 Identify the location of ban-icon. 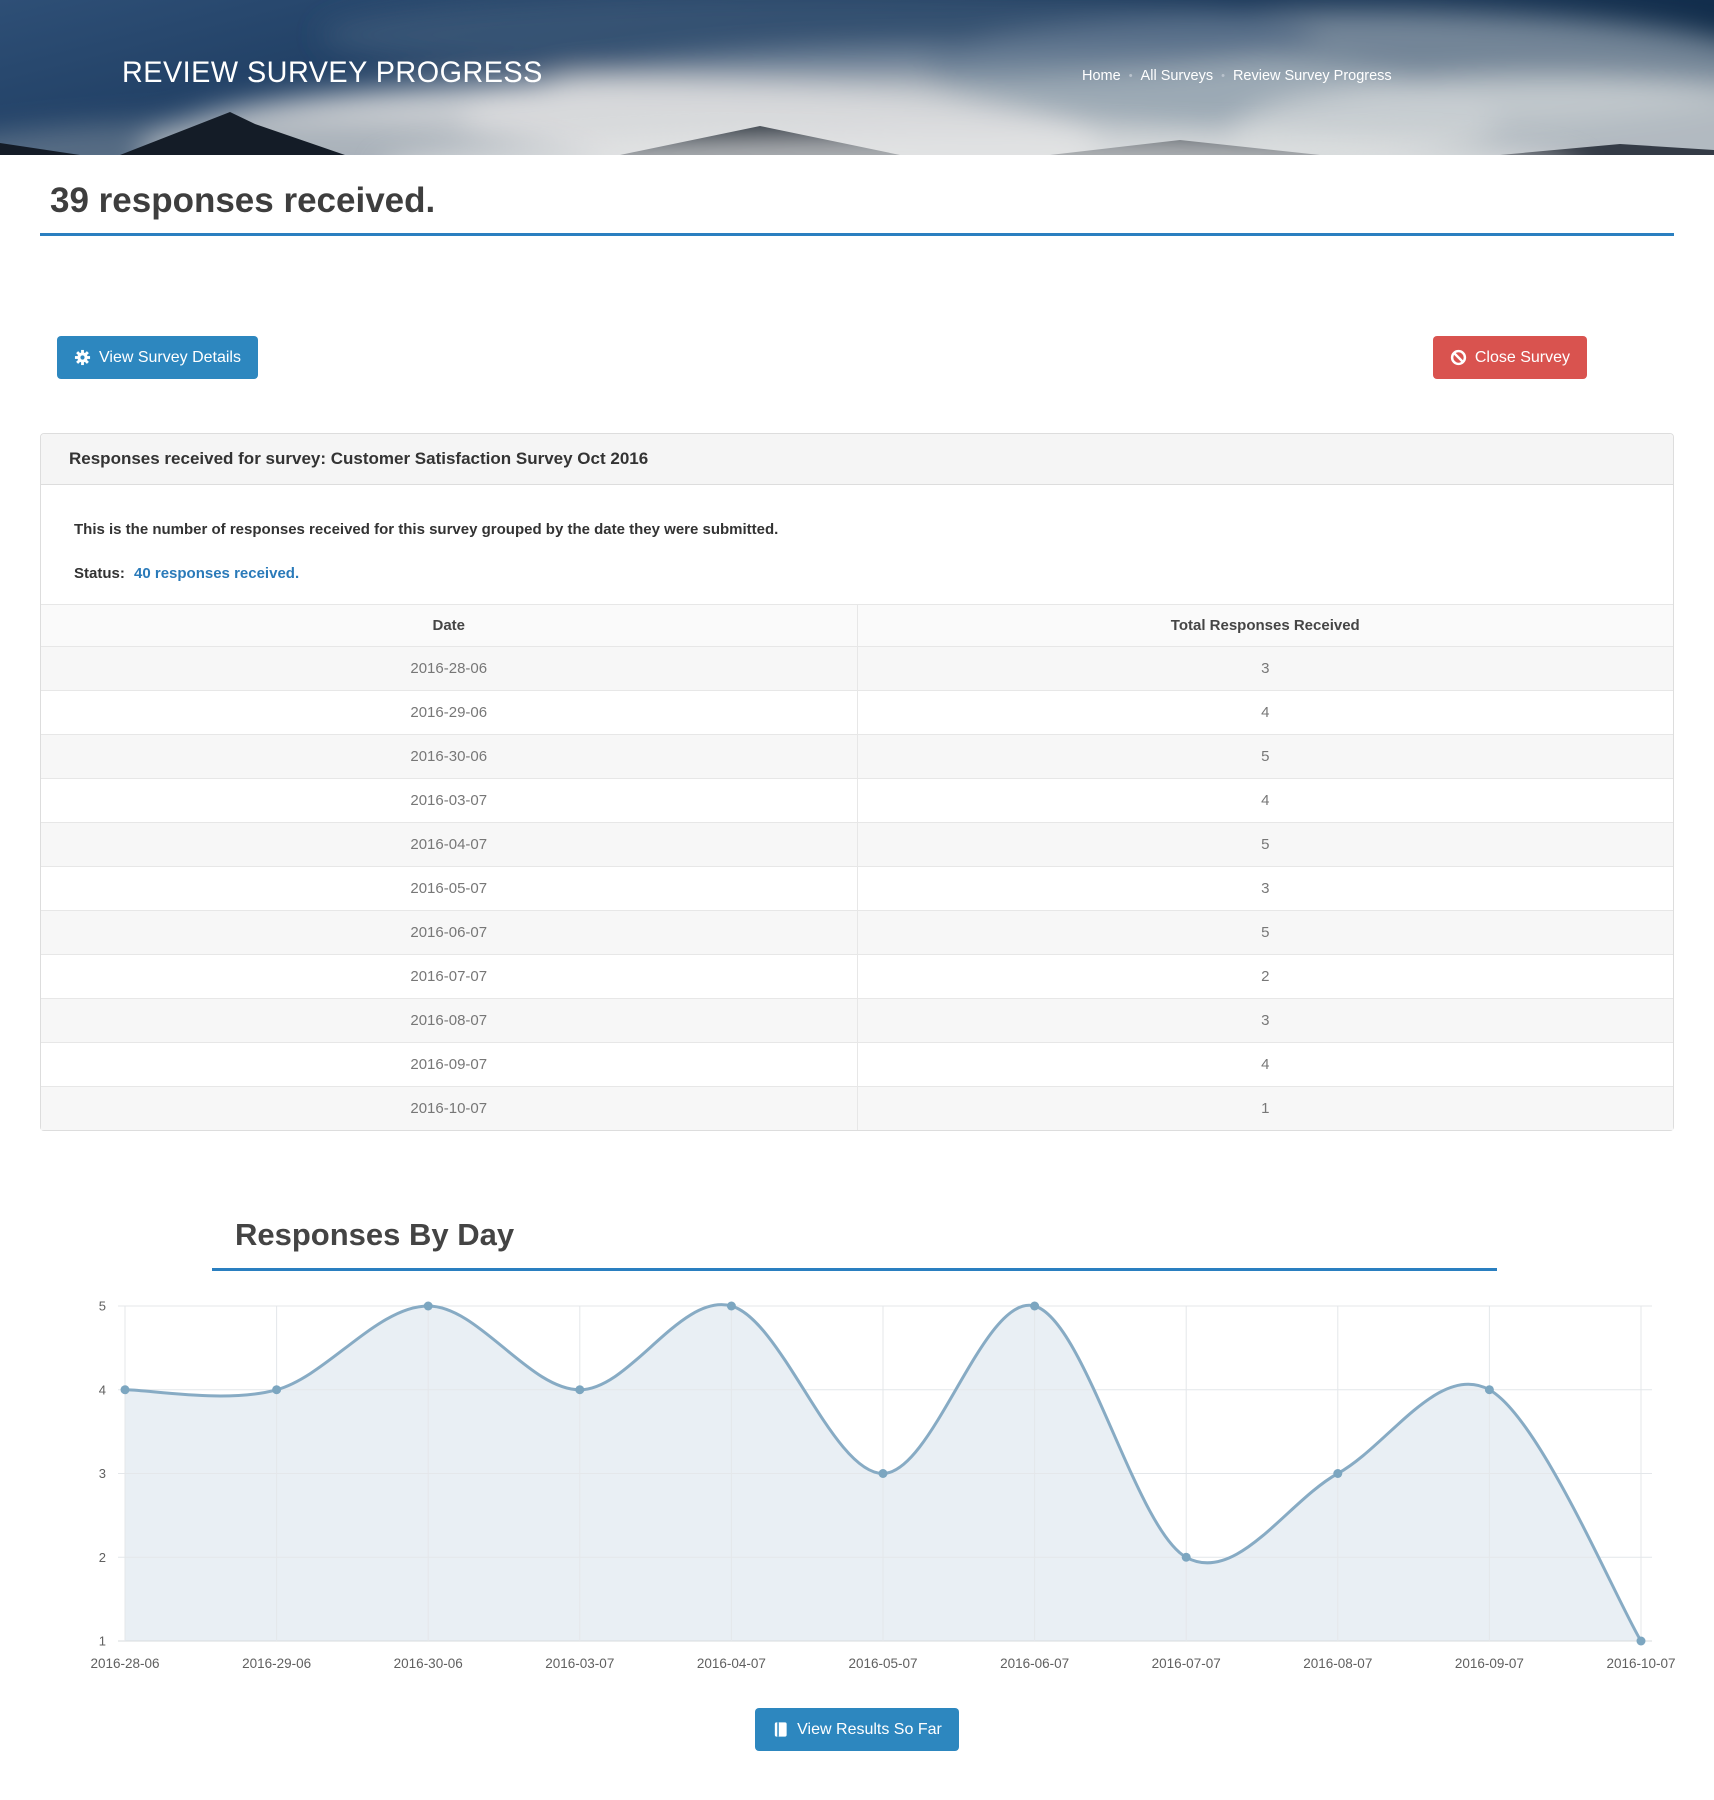
(1458, 357).